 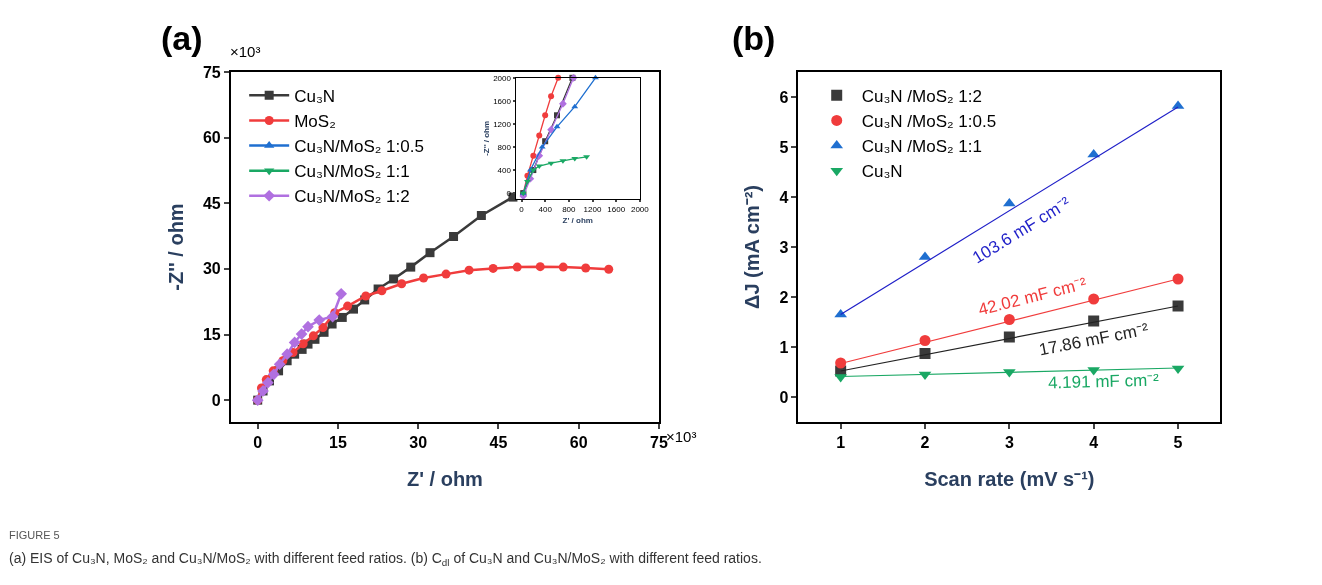 I want to click on y-tick-label: 30, so click(x=211, y=269).